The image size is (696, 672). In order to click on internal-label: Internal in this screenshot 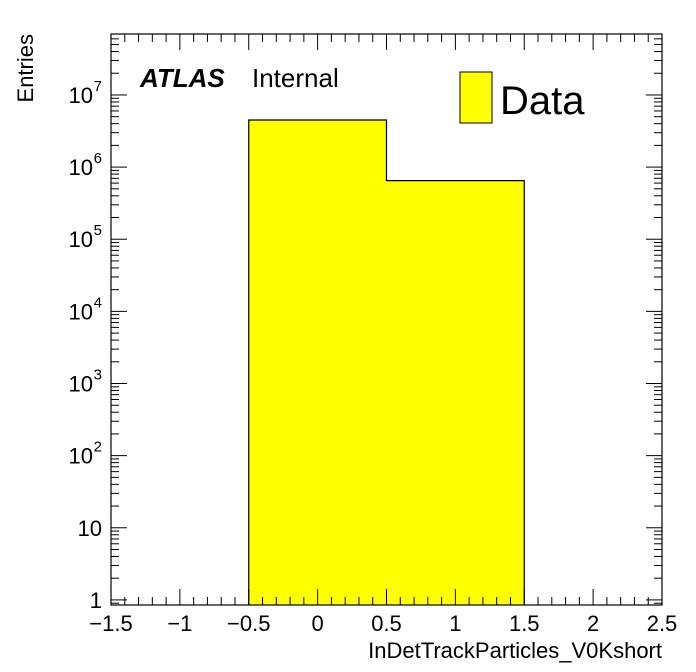, I will do `click(295, 78)`.